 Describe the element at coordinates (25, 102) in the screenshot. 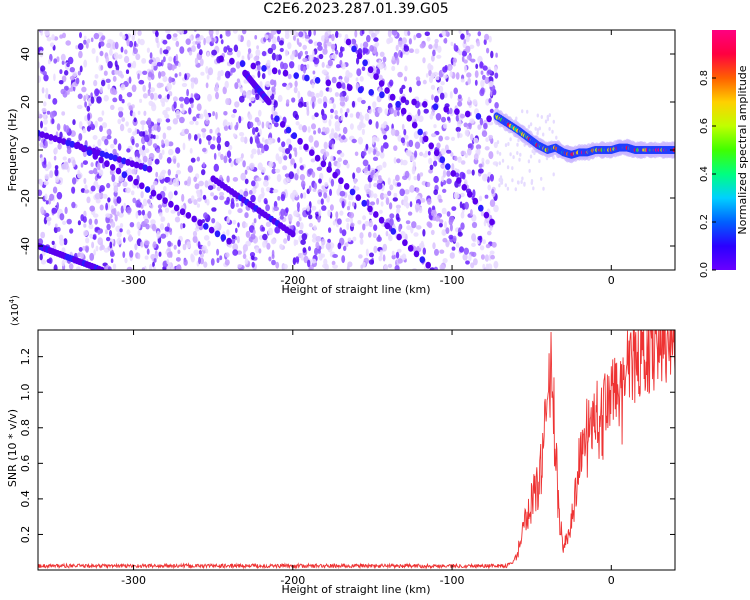

I see `y-tick-label: 20` at that location.